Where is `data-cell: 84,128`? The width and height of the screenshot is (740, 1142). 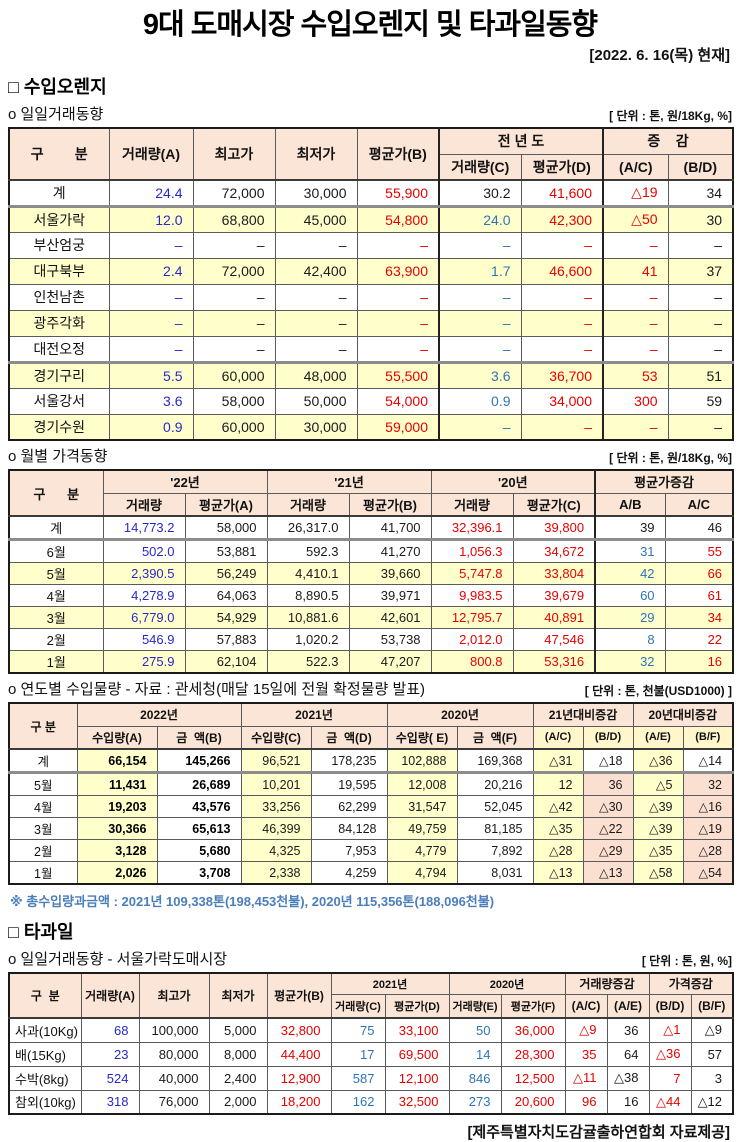
data-cell: 84,128 is located at coordinates (349, 828).